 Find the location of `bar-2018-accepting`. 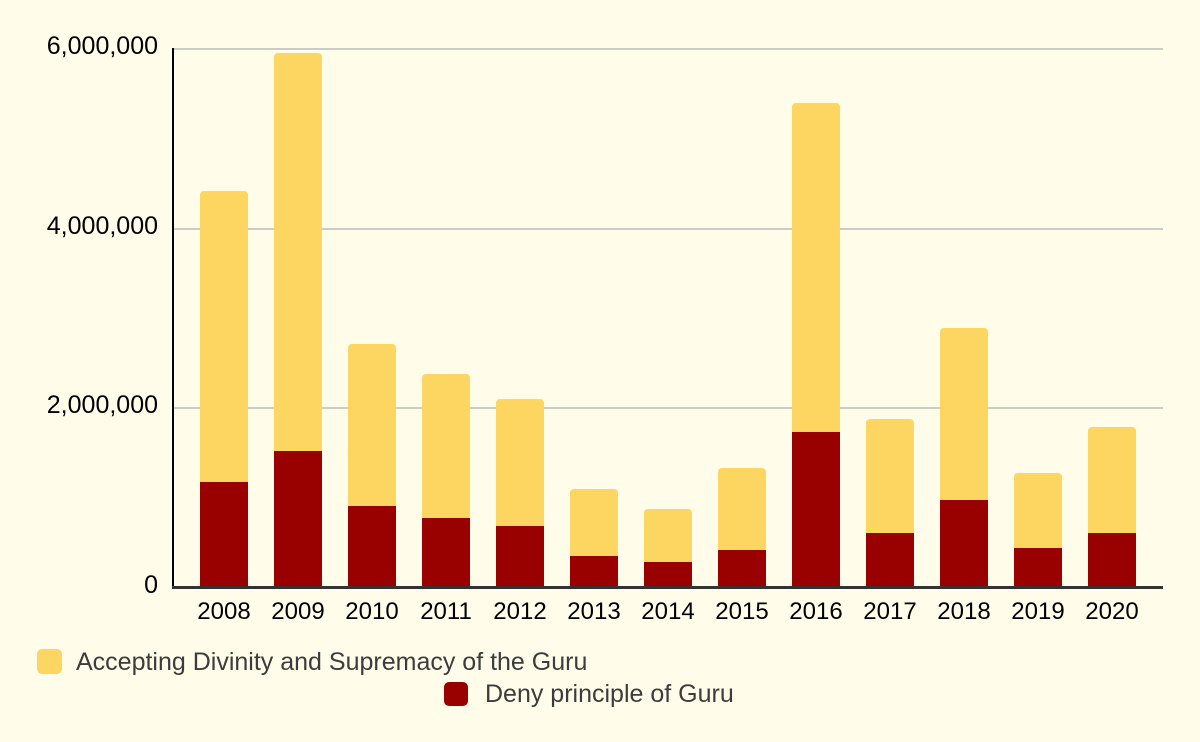

bar-2018-accepting is located at coordinates (964, 414).